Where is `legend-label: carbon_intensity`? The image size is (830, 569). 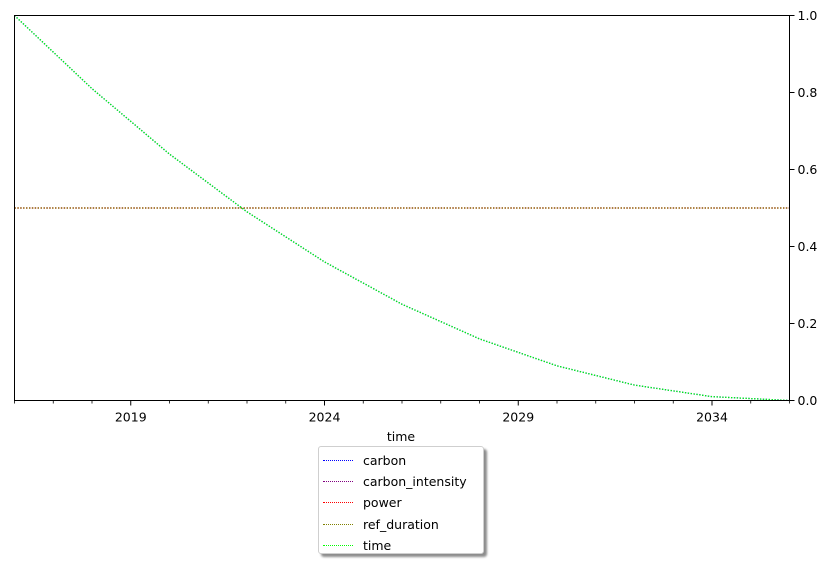 legend-label: carbon_intensity is located at coordinates (415, 482).